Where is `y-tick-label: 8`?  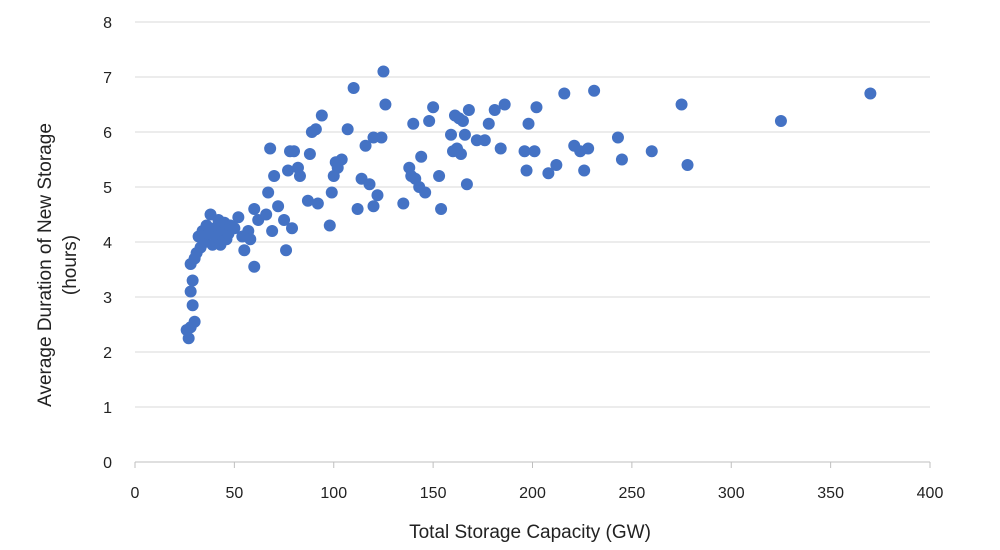 y-tick-label: 8 is located at coordinates (107, 23).